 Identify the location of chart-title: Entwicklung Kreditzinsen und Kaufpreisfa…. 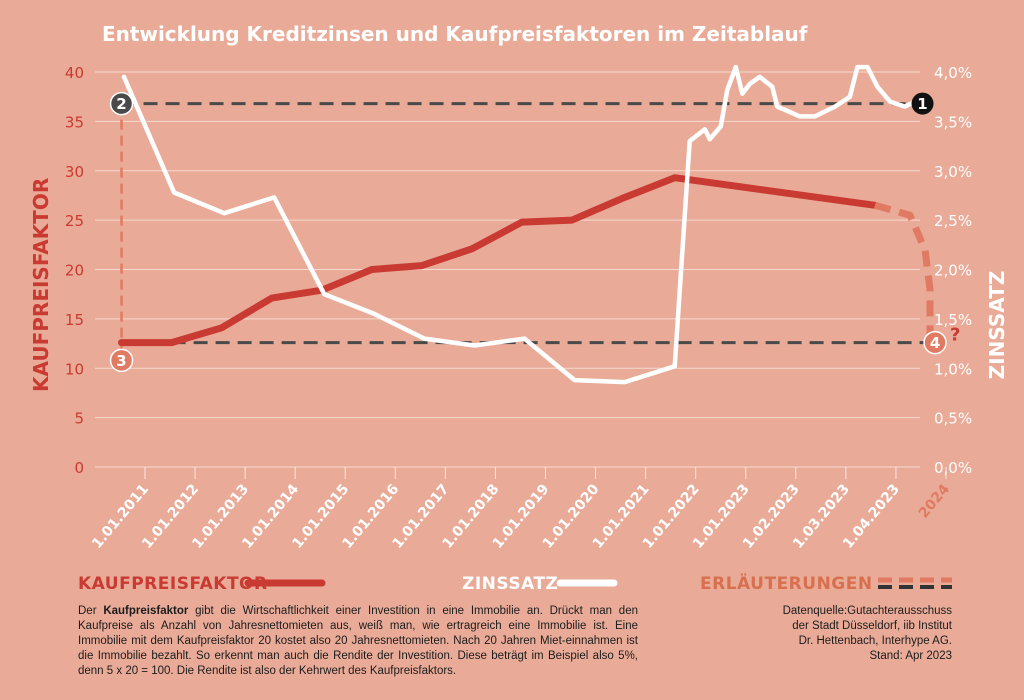
(455, 34).